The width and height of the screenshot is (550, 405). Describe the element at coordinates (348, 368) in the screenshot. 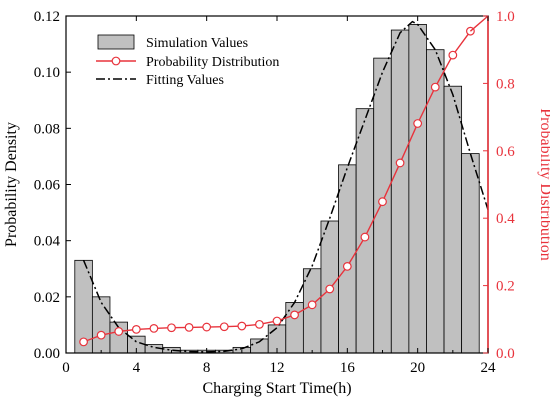

I see `x-tick-label: 16` at that location.